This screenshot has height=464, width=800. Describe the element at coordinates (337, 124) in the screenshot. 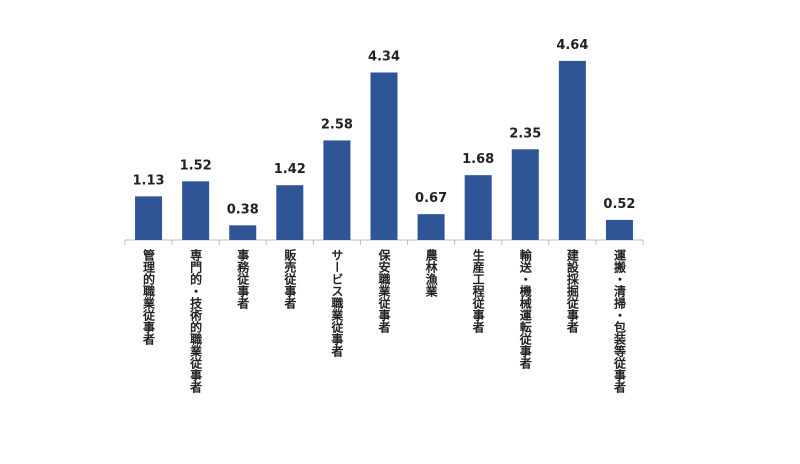

I see `value-label: 2.58` at that location.